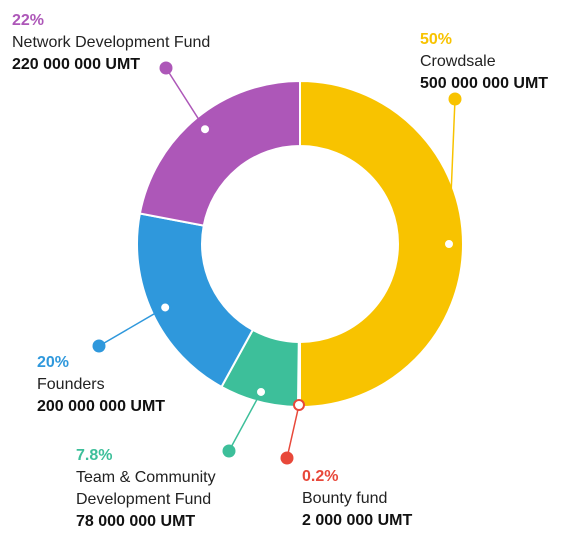 This screenshot has height=540, width=579. Describe the element at coordinates (71, 384) in the screenshot. I see `label-founders-name: Founders` at that location.